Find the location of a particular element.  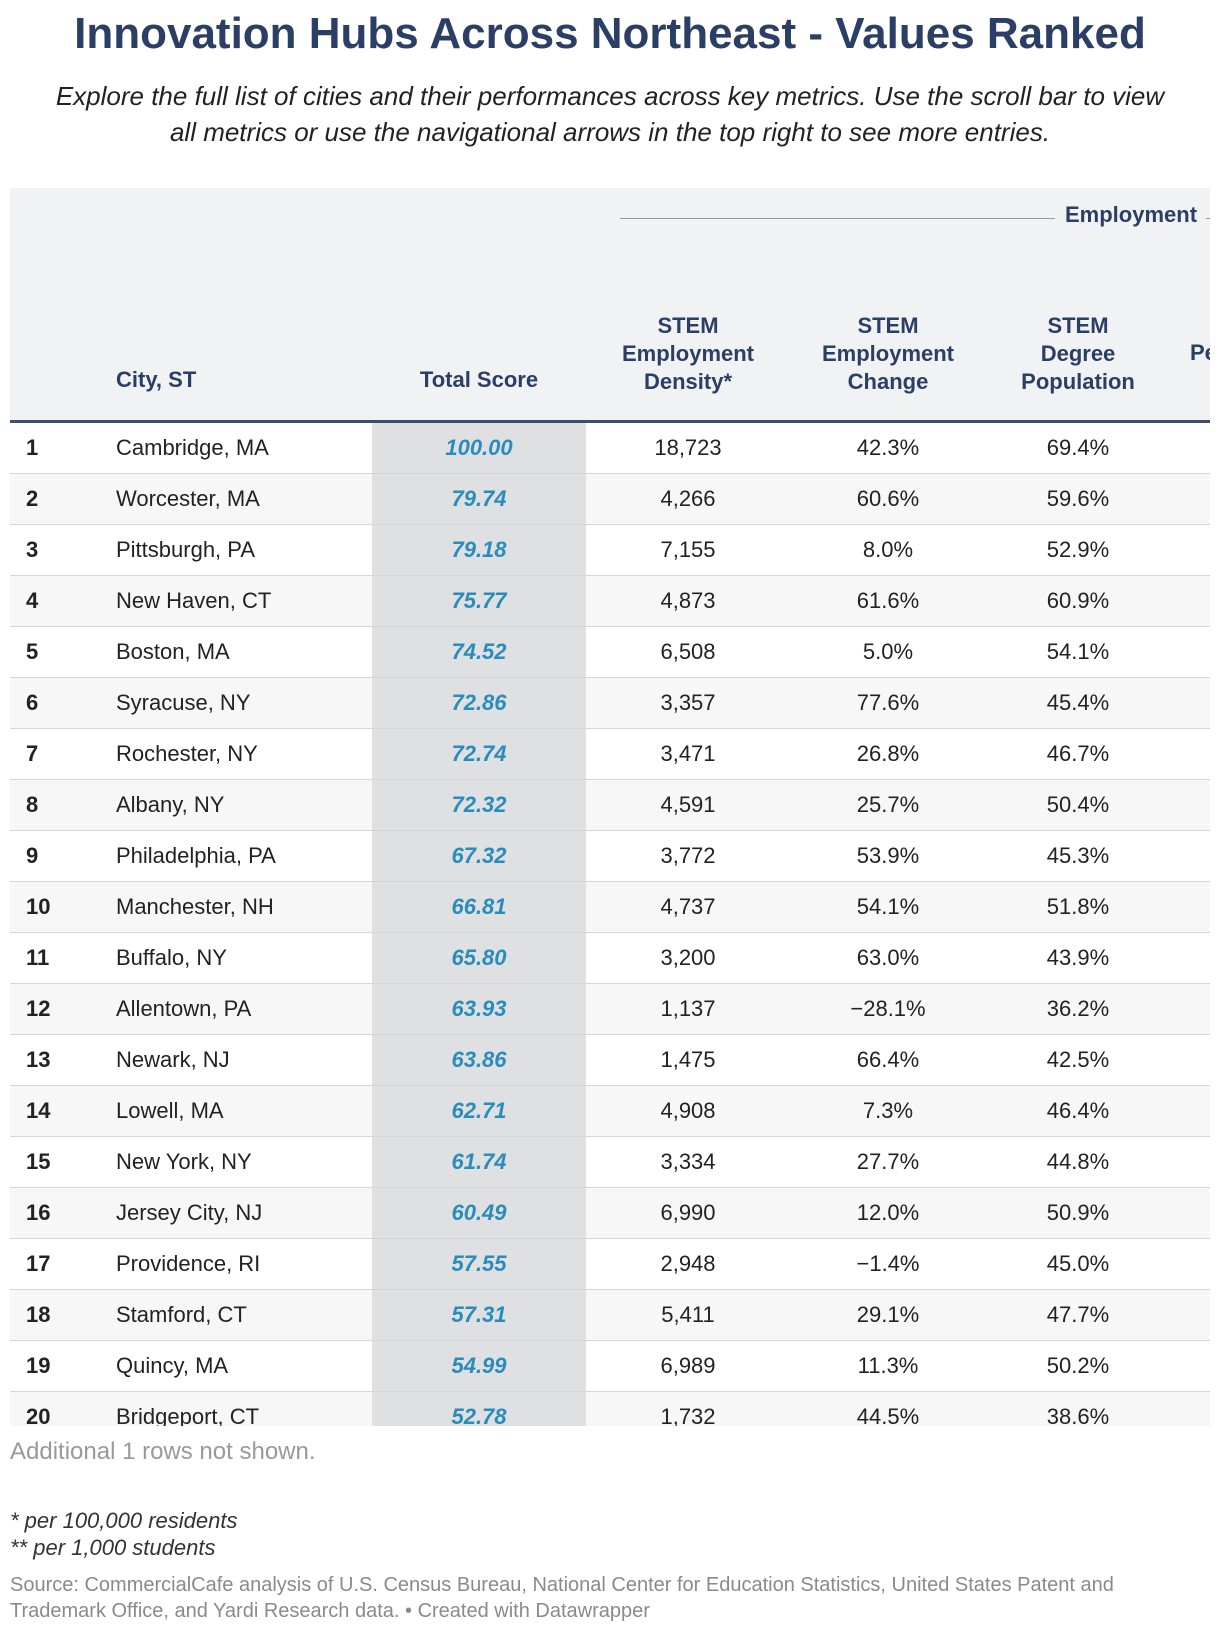

cell-rank: 14 is located at coordinates (38, 1110).